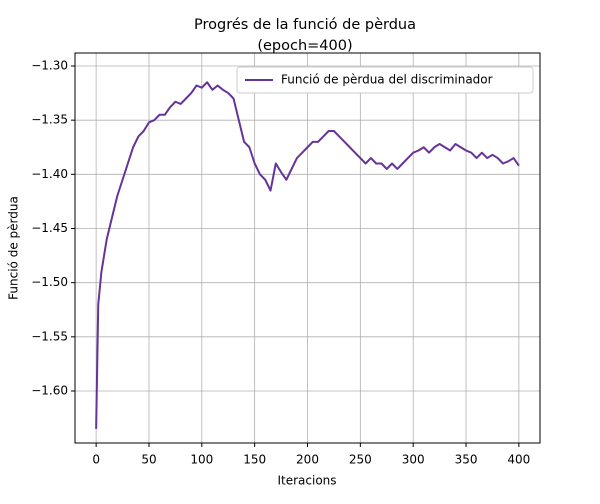 This screenshot has height=504, width=600. I want to click on legend-label: Funció de pèrdua del discriminador, so click(387, 80).